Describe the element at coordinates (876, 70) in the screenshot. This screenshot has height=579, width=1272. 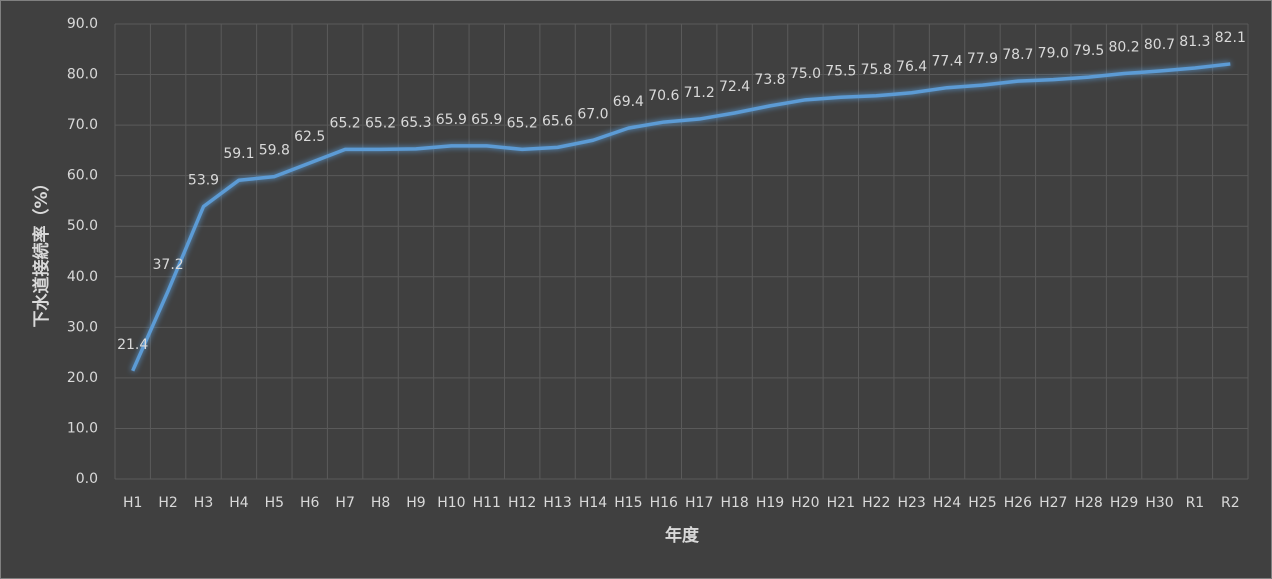
I see `data-label: 75.8` at that location.